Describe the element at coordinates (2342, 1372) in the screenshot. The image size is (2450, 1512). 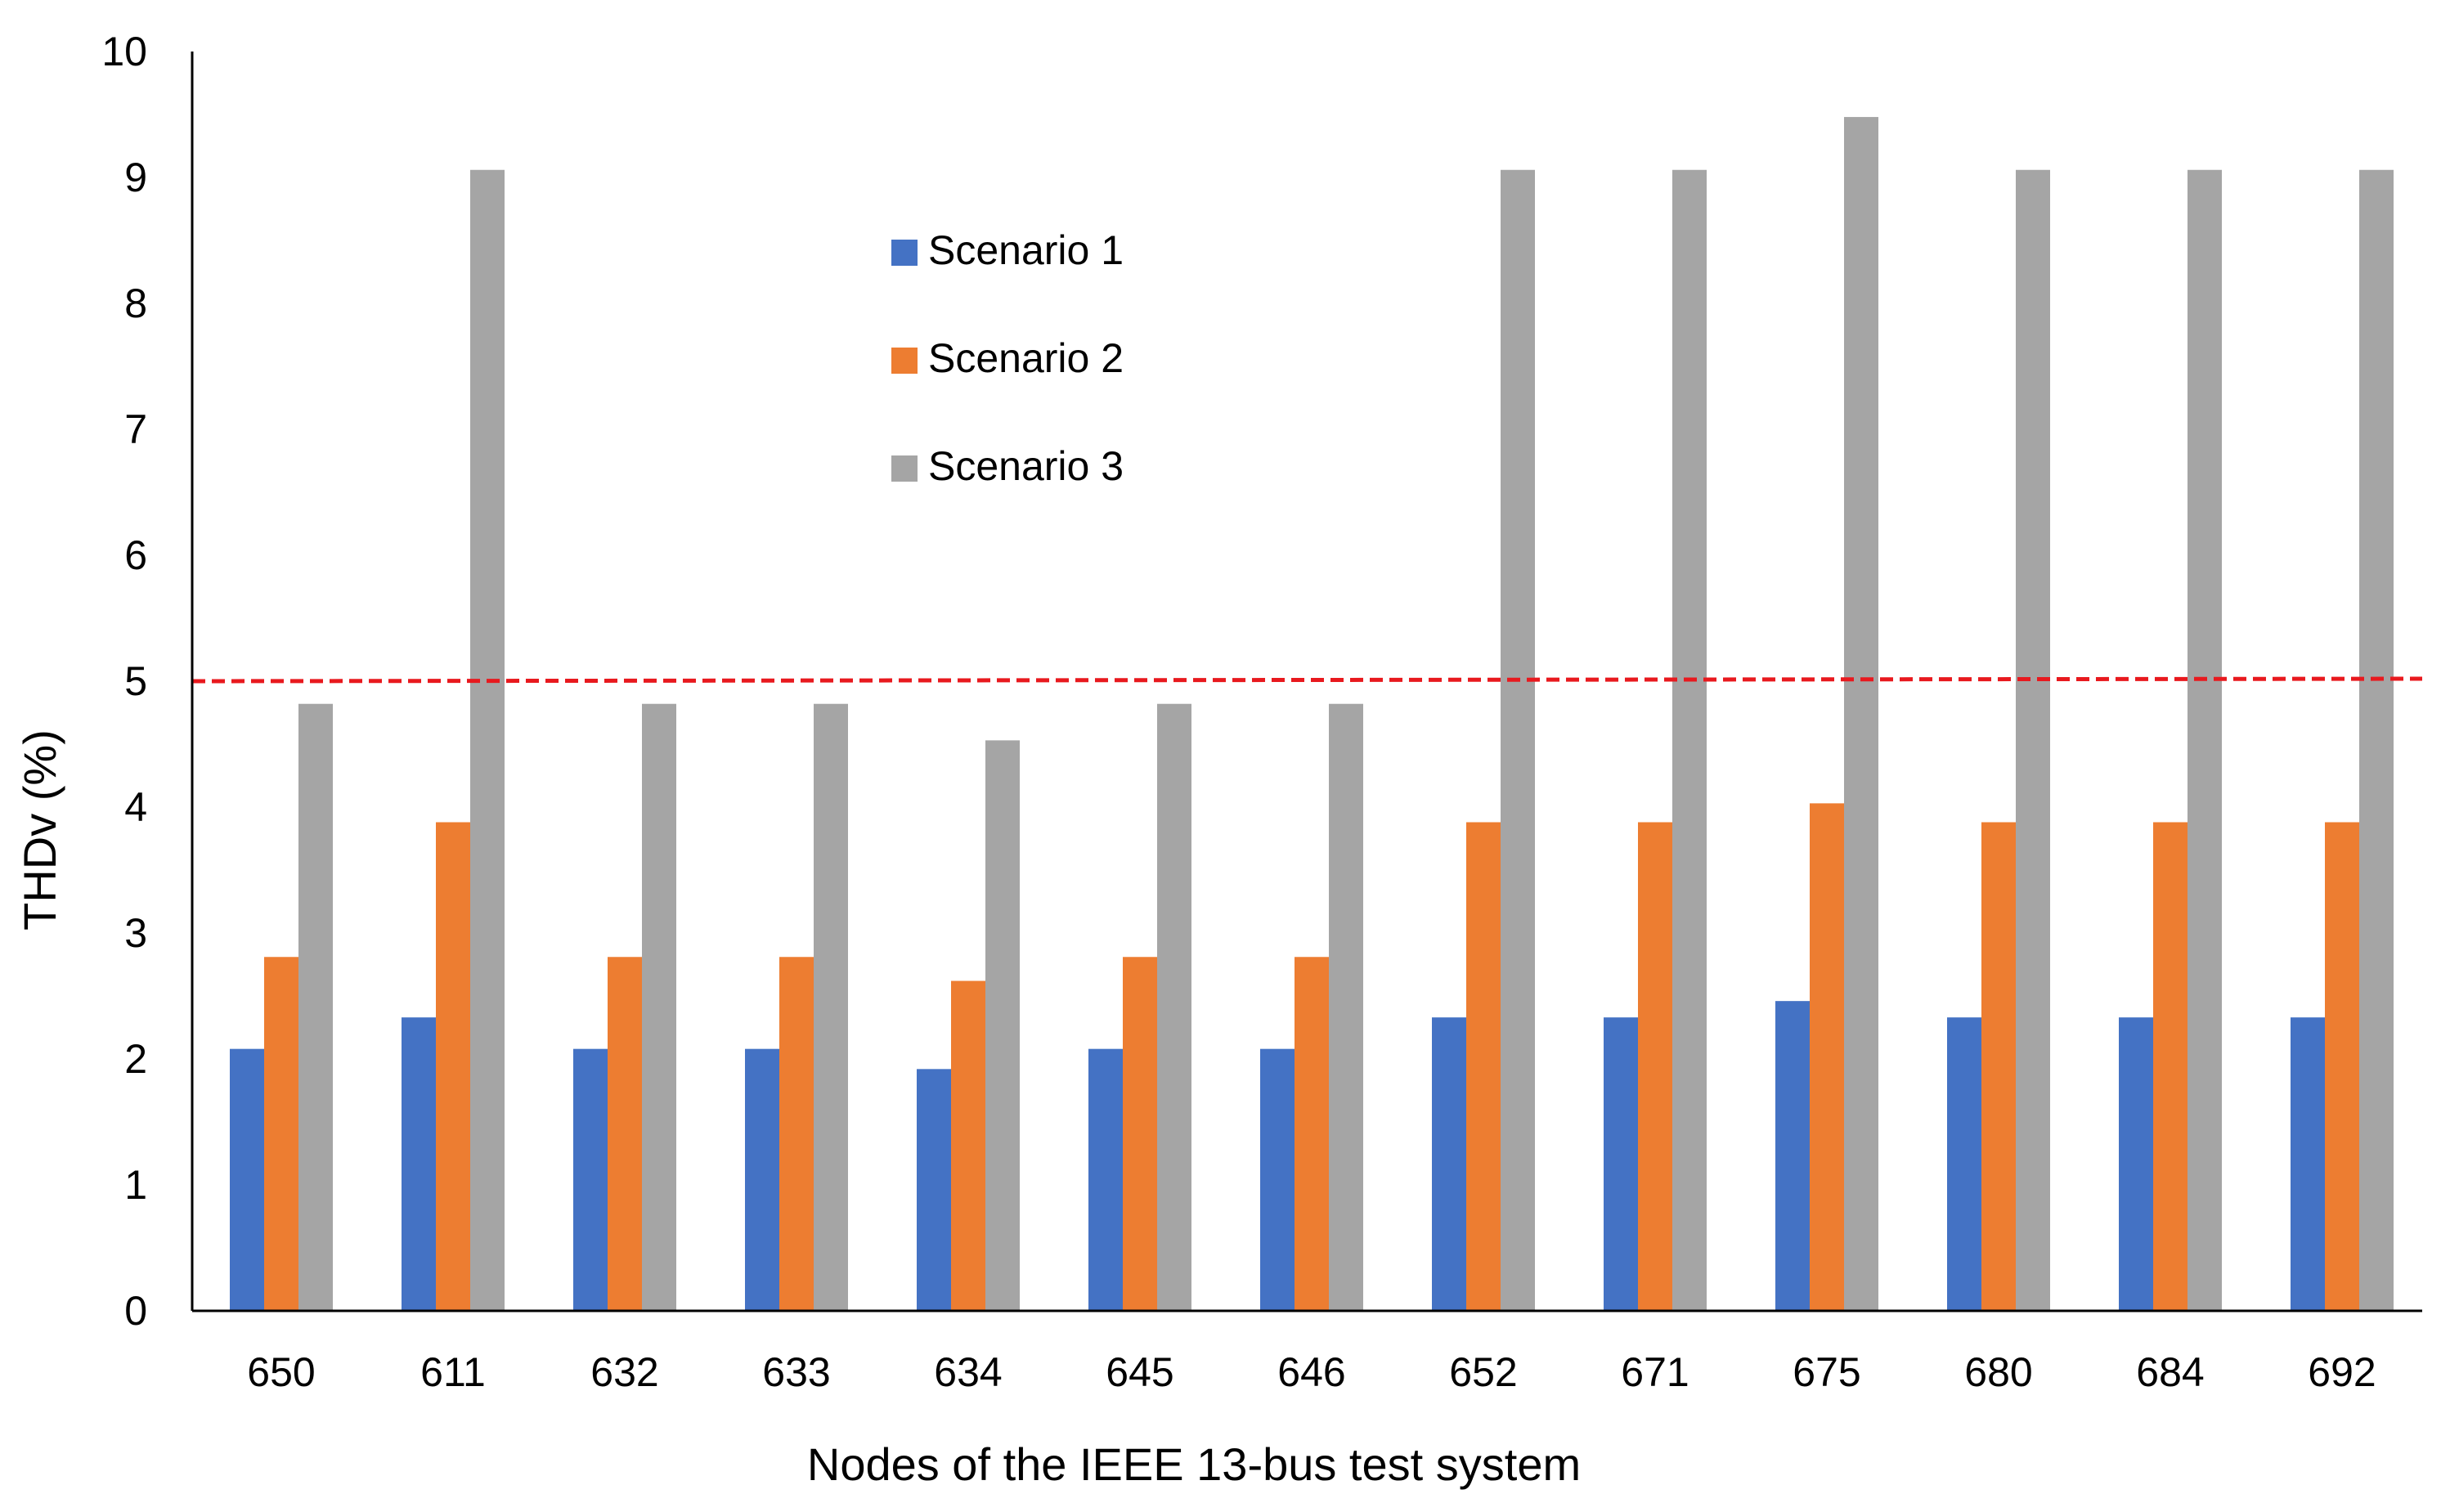
I see `x-tick-label: 692` at that location.